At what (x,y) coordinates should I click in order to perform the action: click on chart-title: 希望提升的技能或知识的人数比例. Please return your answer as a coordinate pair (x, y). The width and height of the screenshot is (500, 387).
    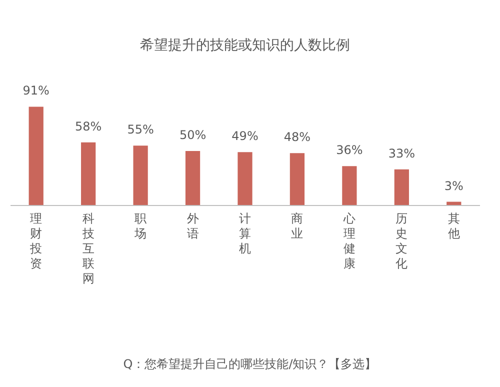
    Looking at the image, I should click on (245, 46).